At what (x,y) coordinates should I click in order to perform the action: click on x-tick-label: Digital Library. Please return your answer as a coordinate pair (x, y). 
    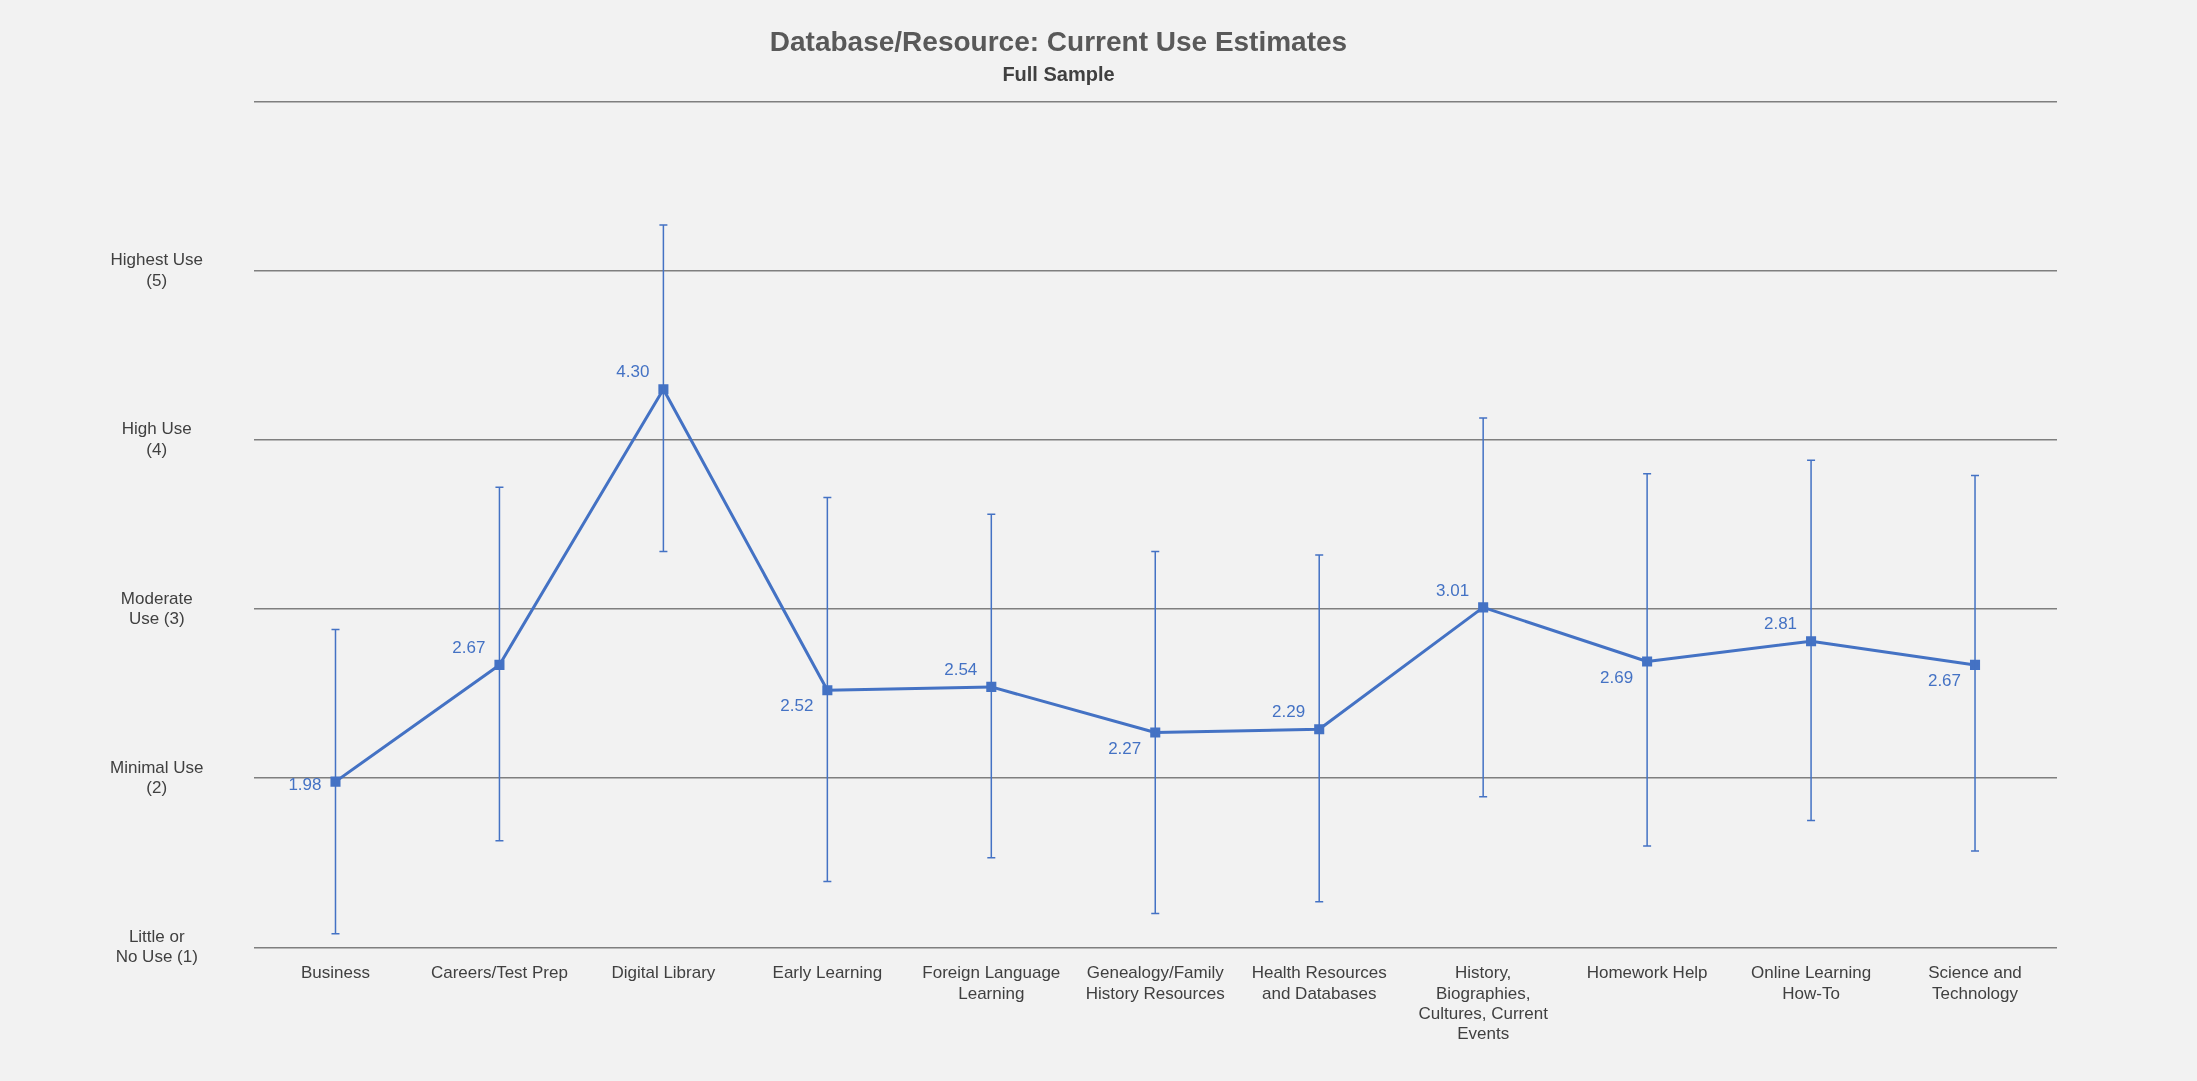
    Looking at the image, I should click on (663, 973).